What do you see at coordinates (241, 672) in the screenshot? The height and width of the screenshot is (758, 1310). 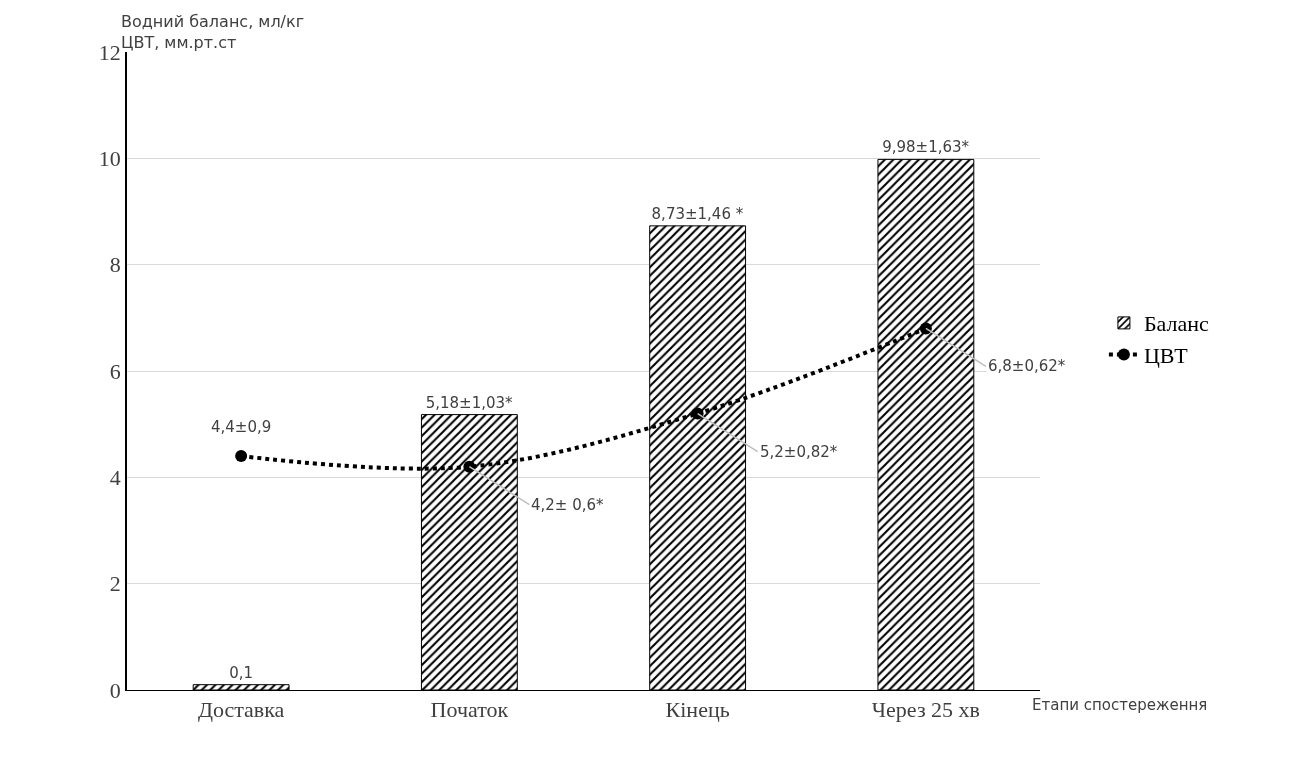 I see `data-label: 0,1` at bounding box center [241, 672].